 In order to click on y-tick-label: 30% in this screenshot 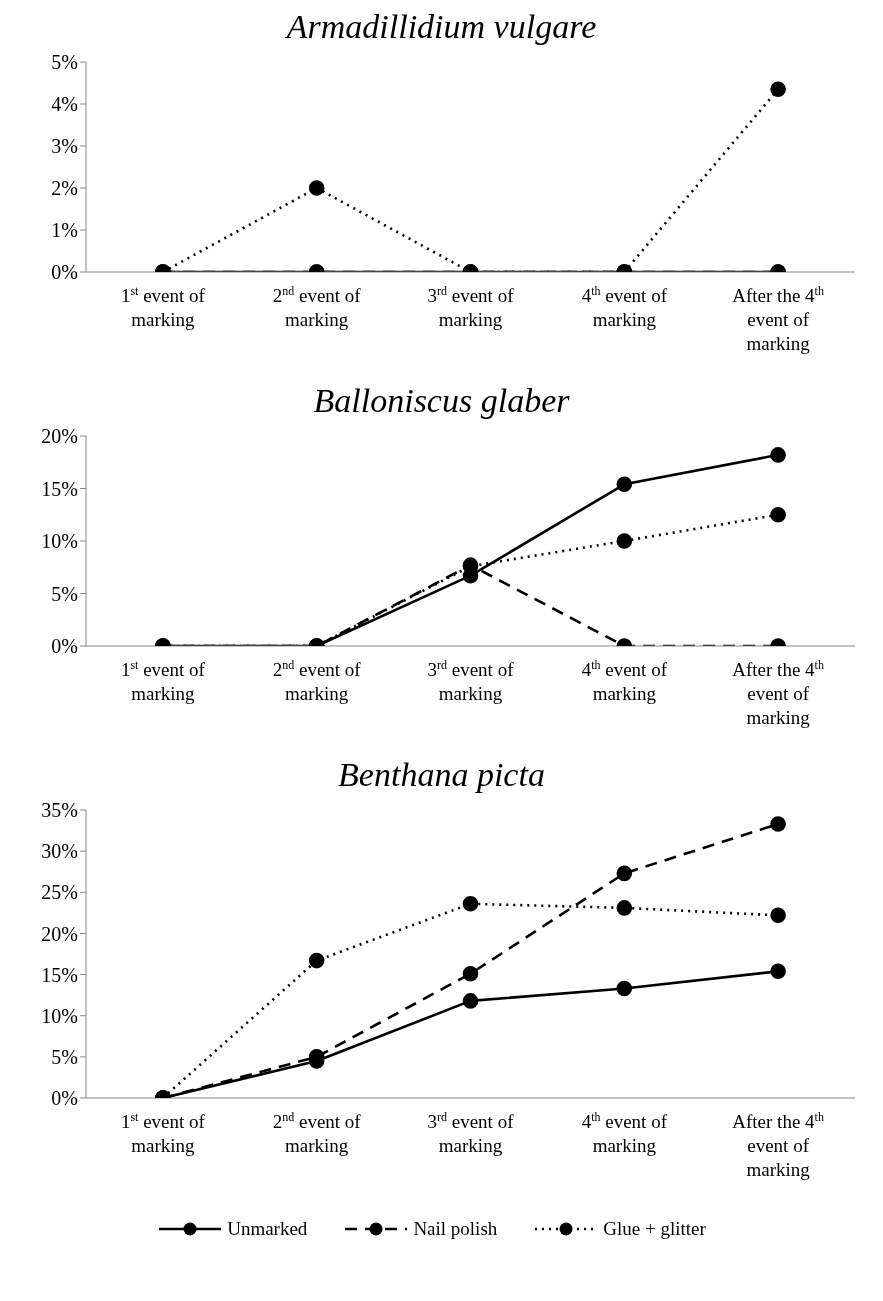, I will do `click(59, 851)`.